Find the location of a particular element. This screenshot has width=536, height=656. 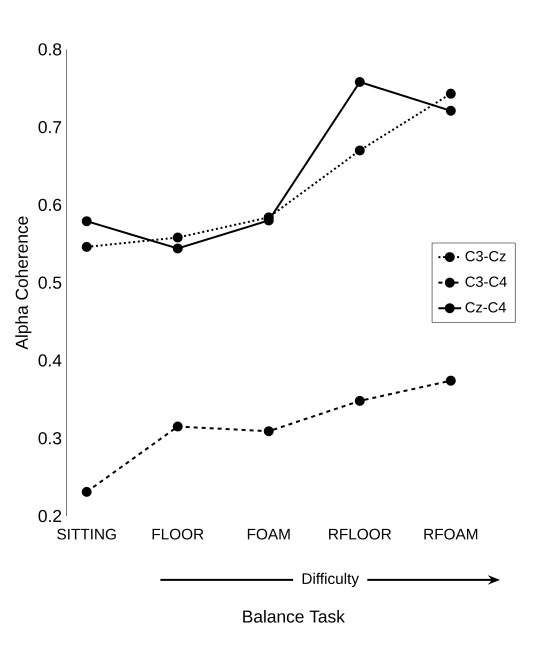

x-tick-label: RFLOOR is located at coordinates (360, 534).